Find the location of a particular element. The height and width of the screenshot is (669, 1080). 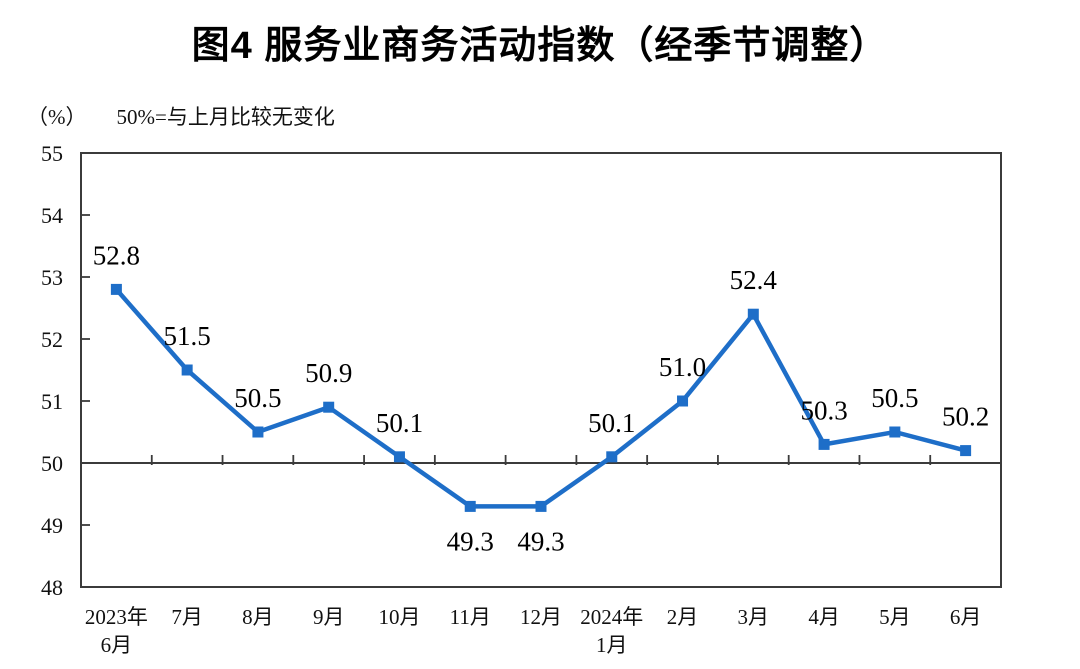

x-axis-label: 5月 is located at coordinates (895, 617).